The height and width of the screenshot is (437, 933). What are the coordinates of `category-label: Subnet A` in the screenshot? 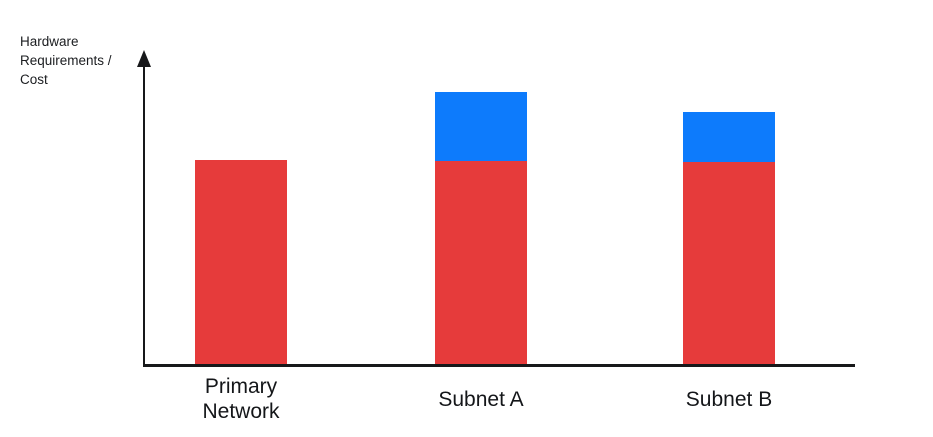 It's located at (481, 399).